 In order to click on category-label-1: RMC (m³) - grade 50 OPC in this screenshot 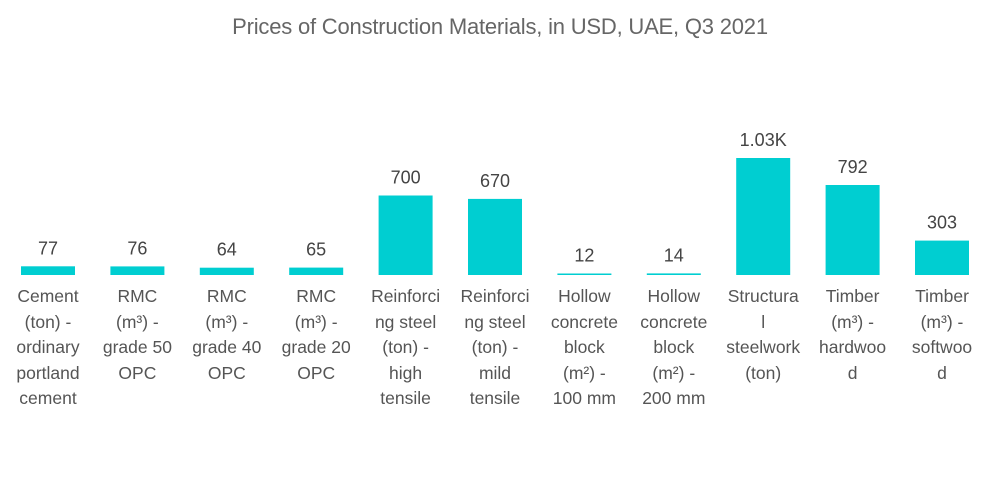, I will do `click(137, 334)`.